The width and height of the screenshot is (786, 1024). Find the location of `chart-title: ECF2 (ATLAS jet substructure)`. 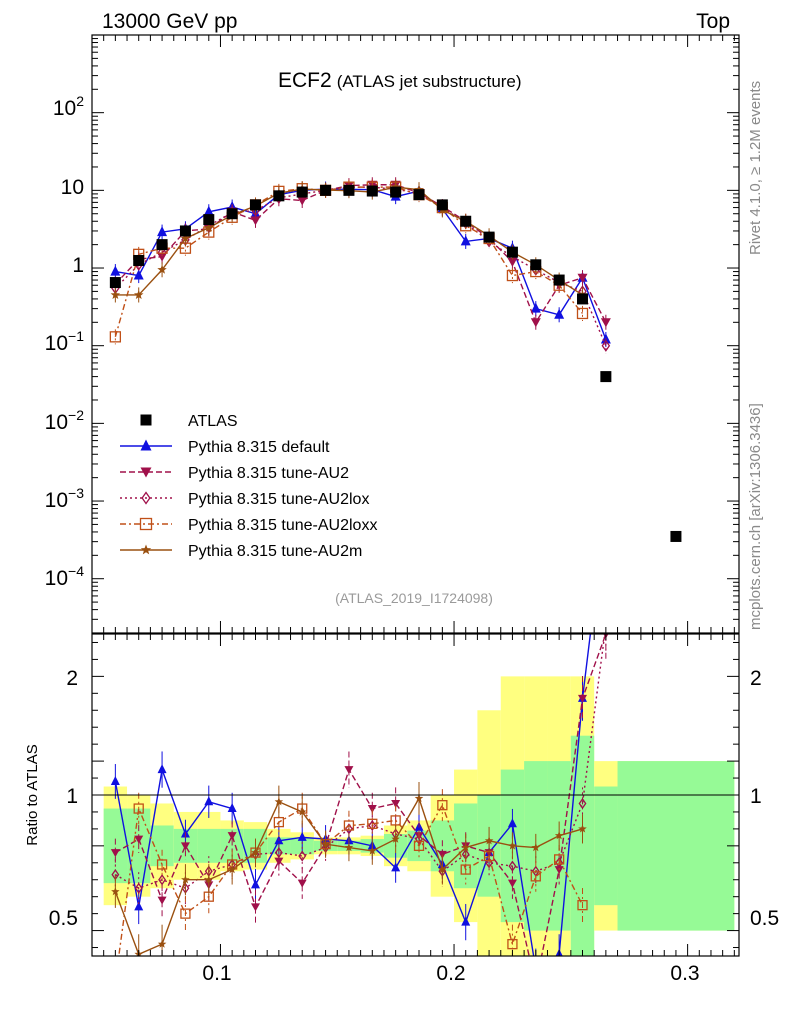

chart-title: ECF2 (ATLAS jet substructure) is located at coordinates (400, 80).